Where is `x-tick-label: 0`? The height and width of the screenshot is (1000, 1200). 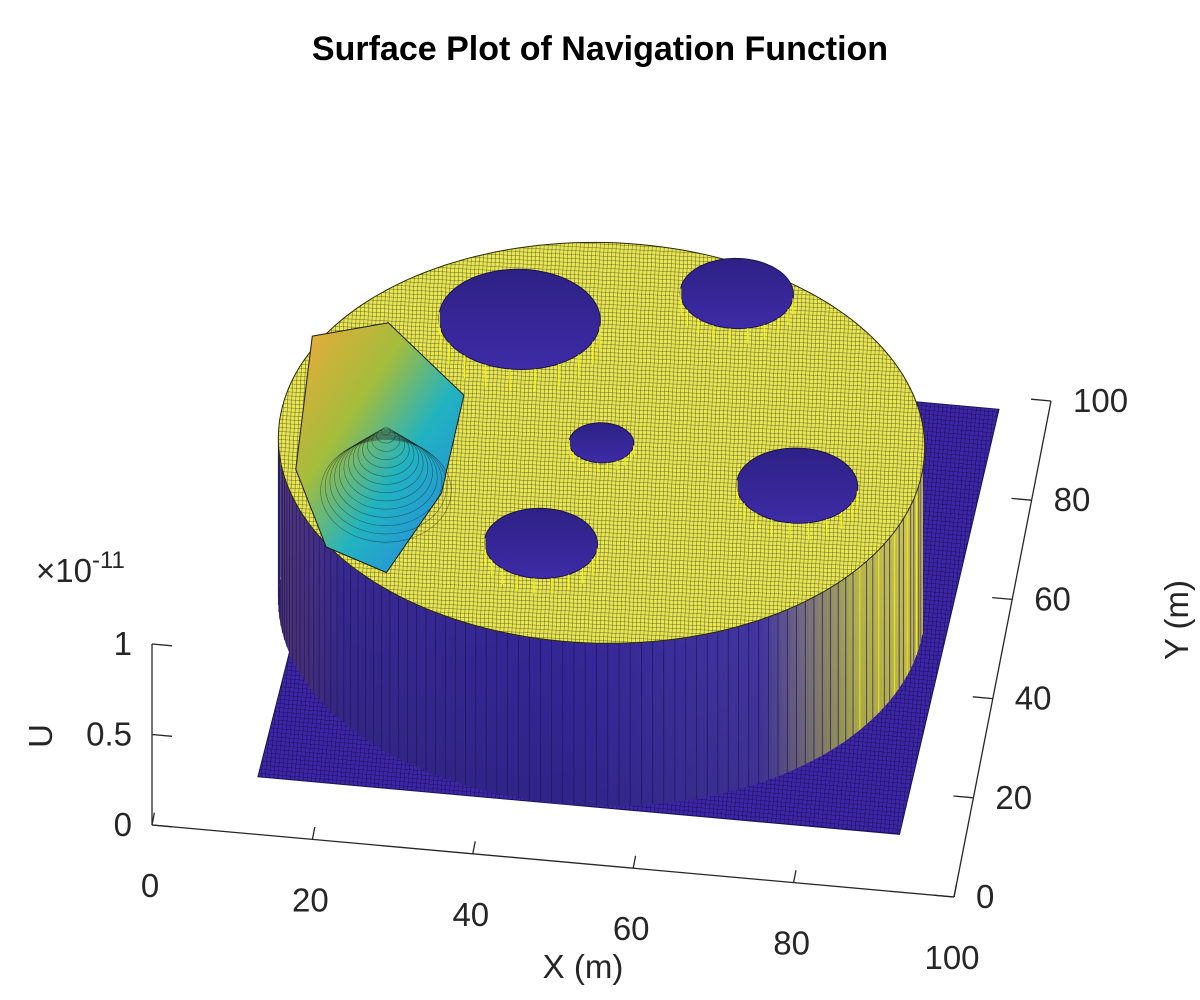
x-tick-label: 0 is located at coordinates (150, 885).